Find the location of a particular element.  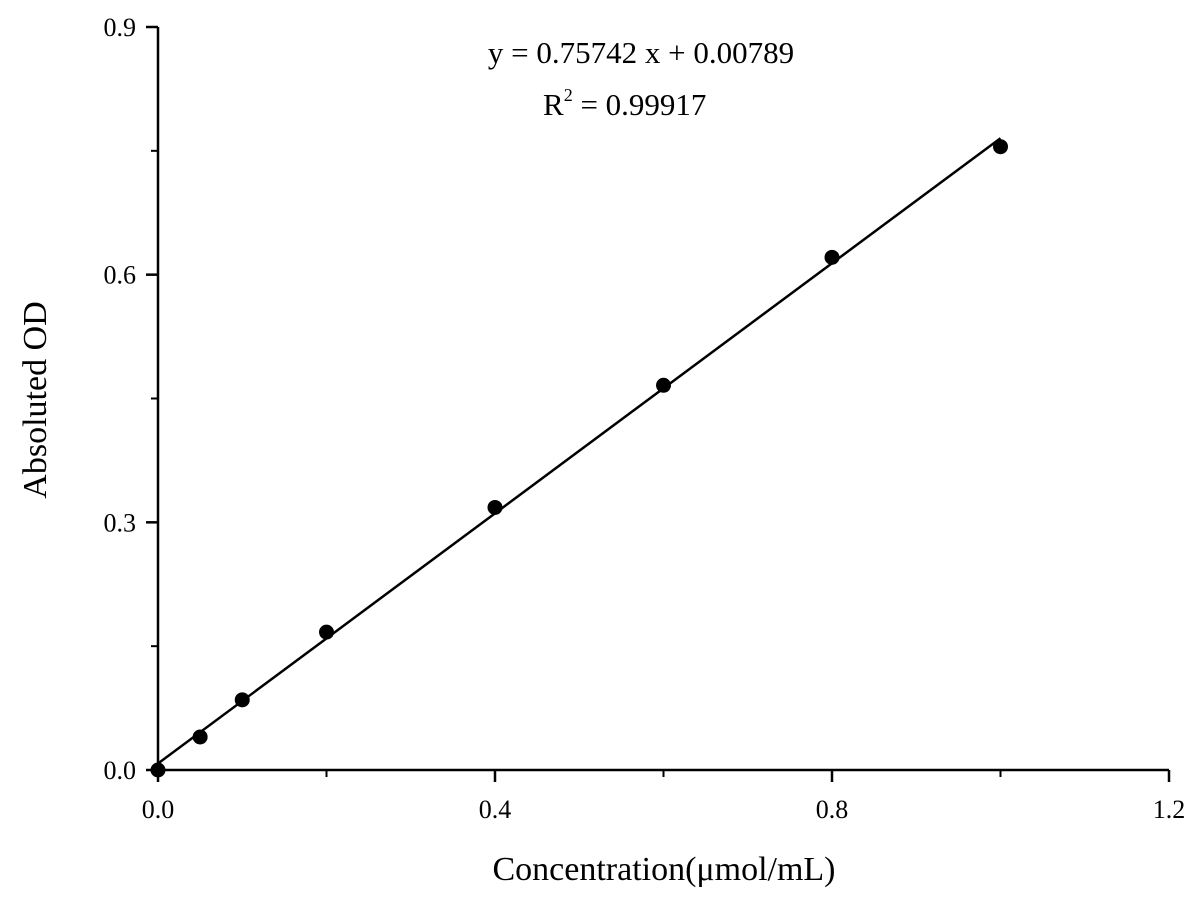

equation-annotation: y = 0.75742 x + 0.00789 is located at coordinates (641, 52).